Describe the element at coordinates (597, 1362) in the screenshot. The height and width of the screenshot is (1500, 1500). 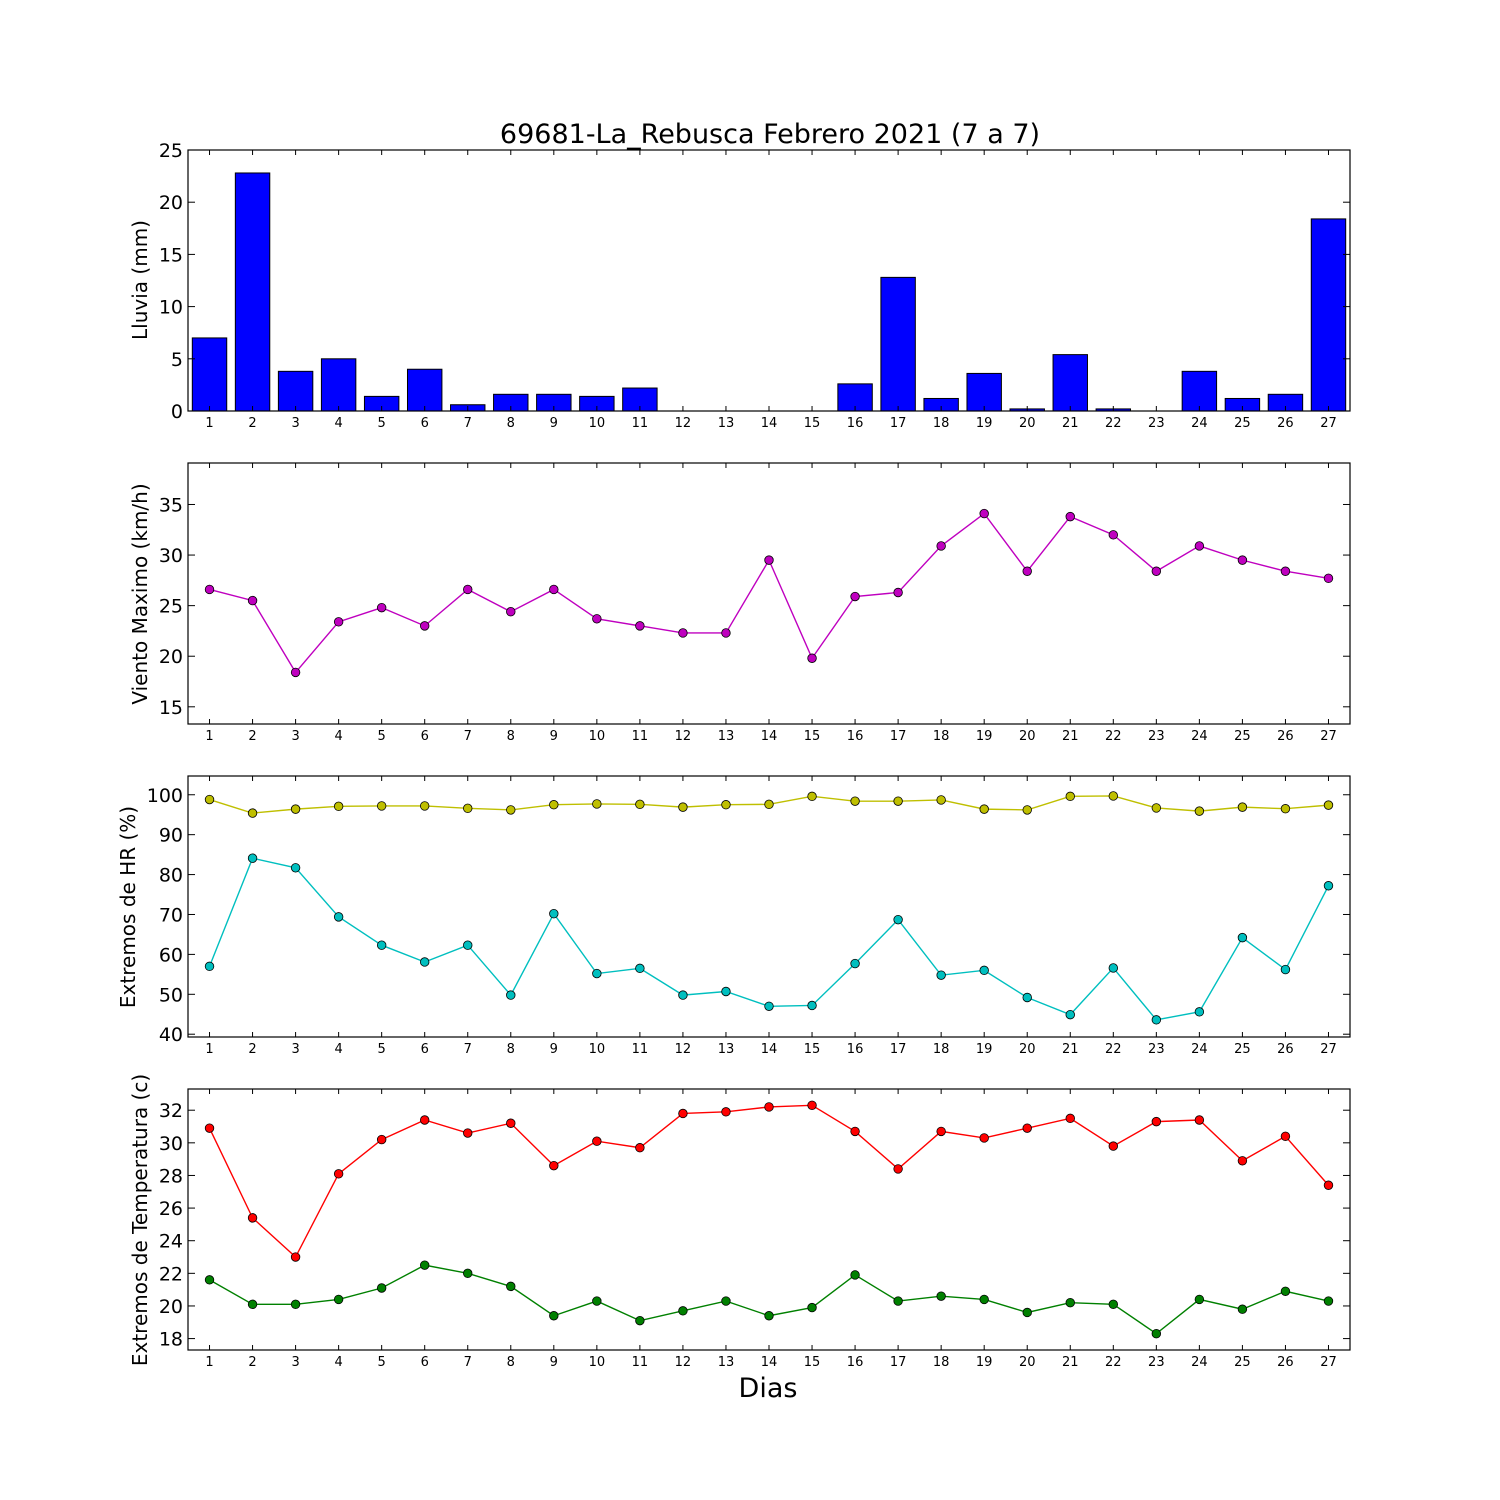
I see `temperature-x-tick-label: 10` at that location.